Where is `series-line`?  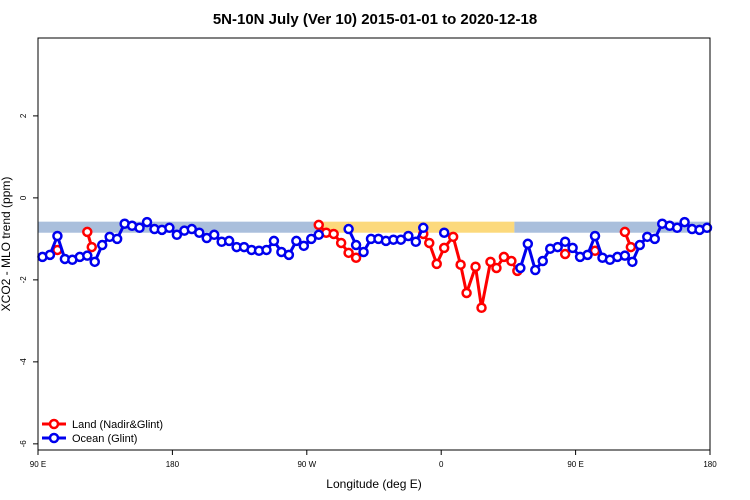 series-line is located at coordinates (359, 266).